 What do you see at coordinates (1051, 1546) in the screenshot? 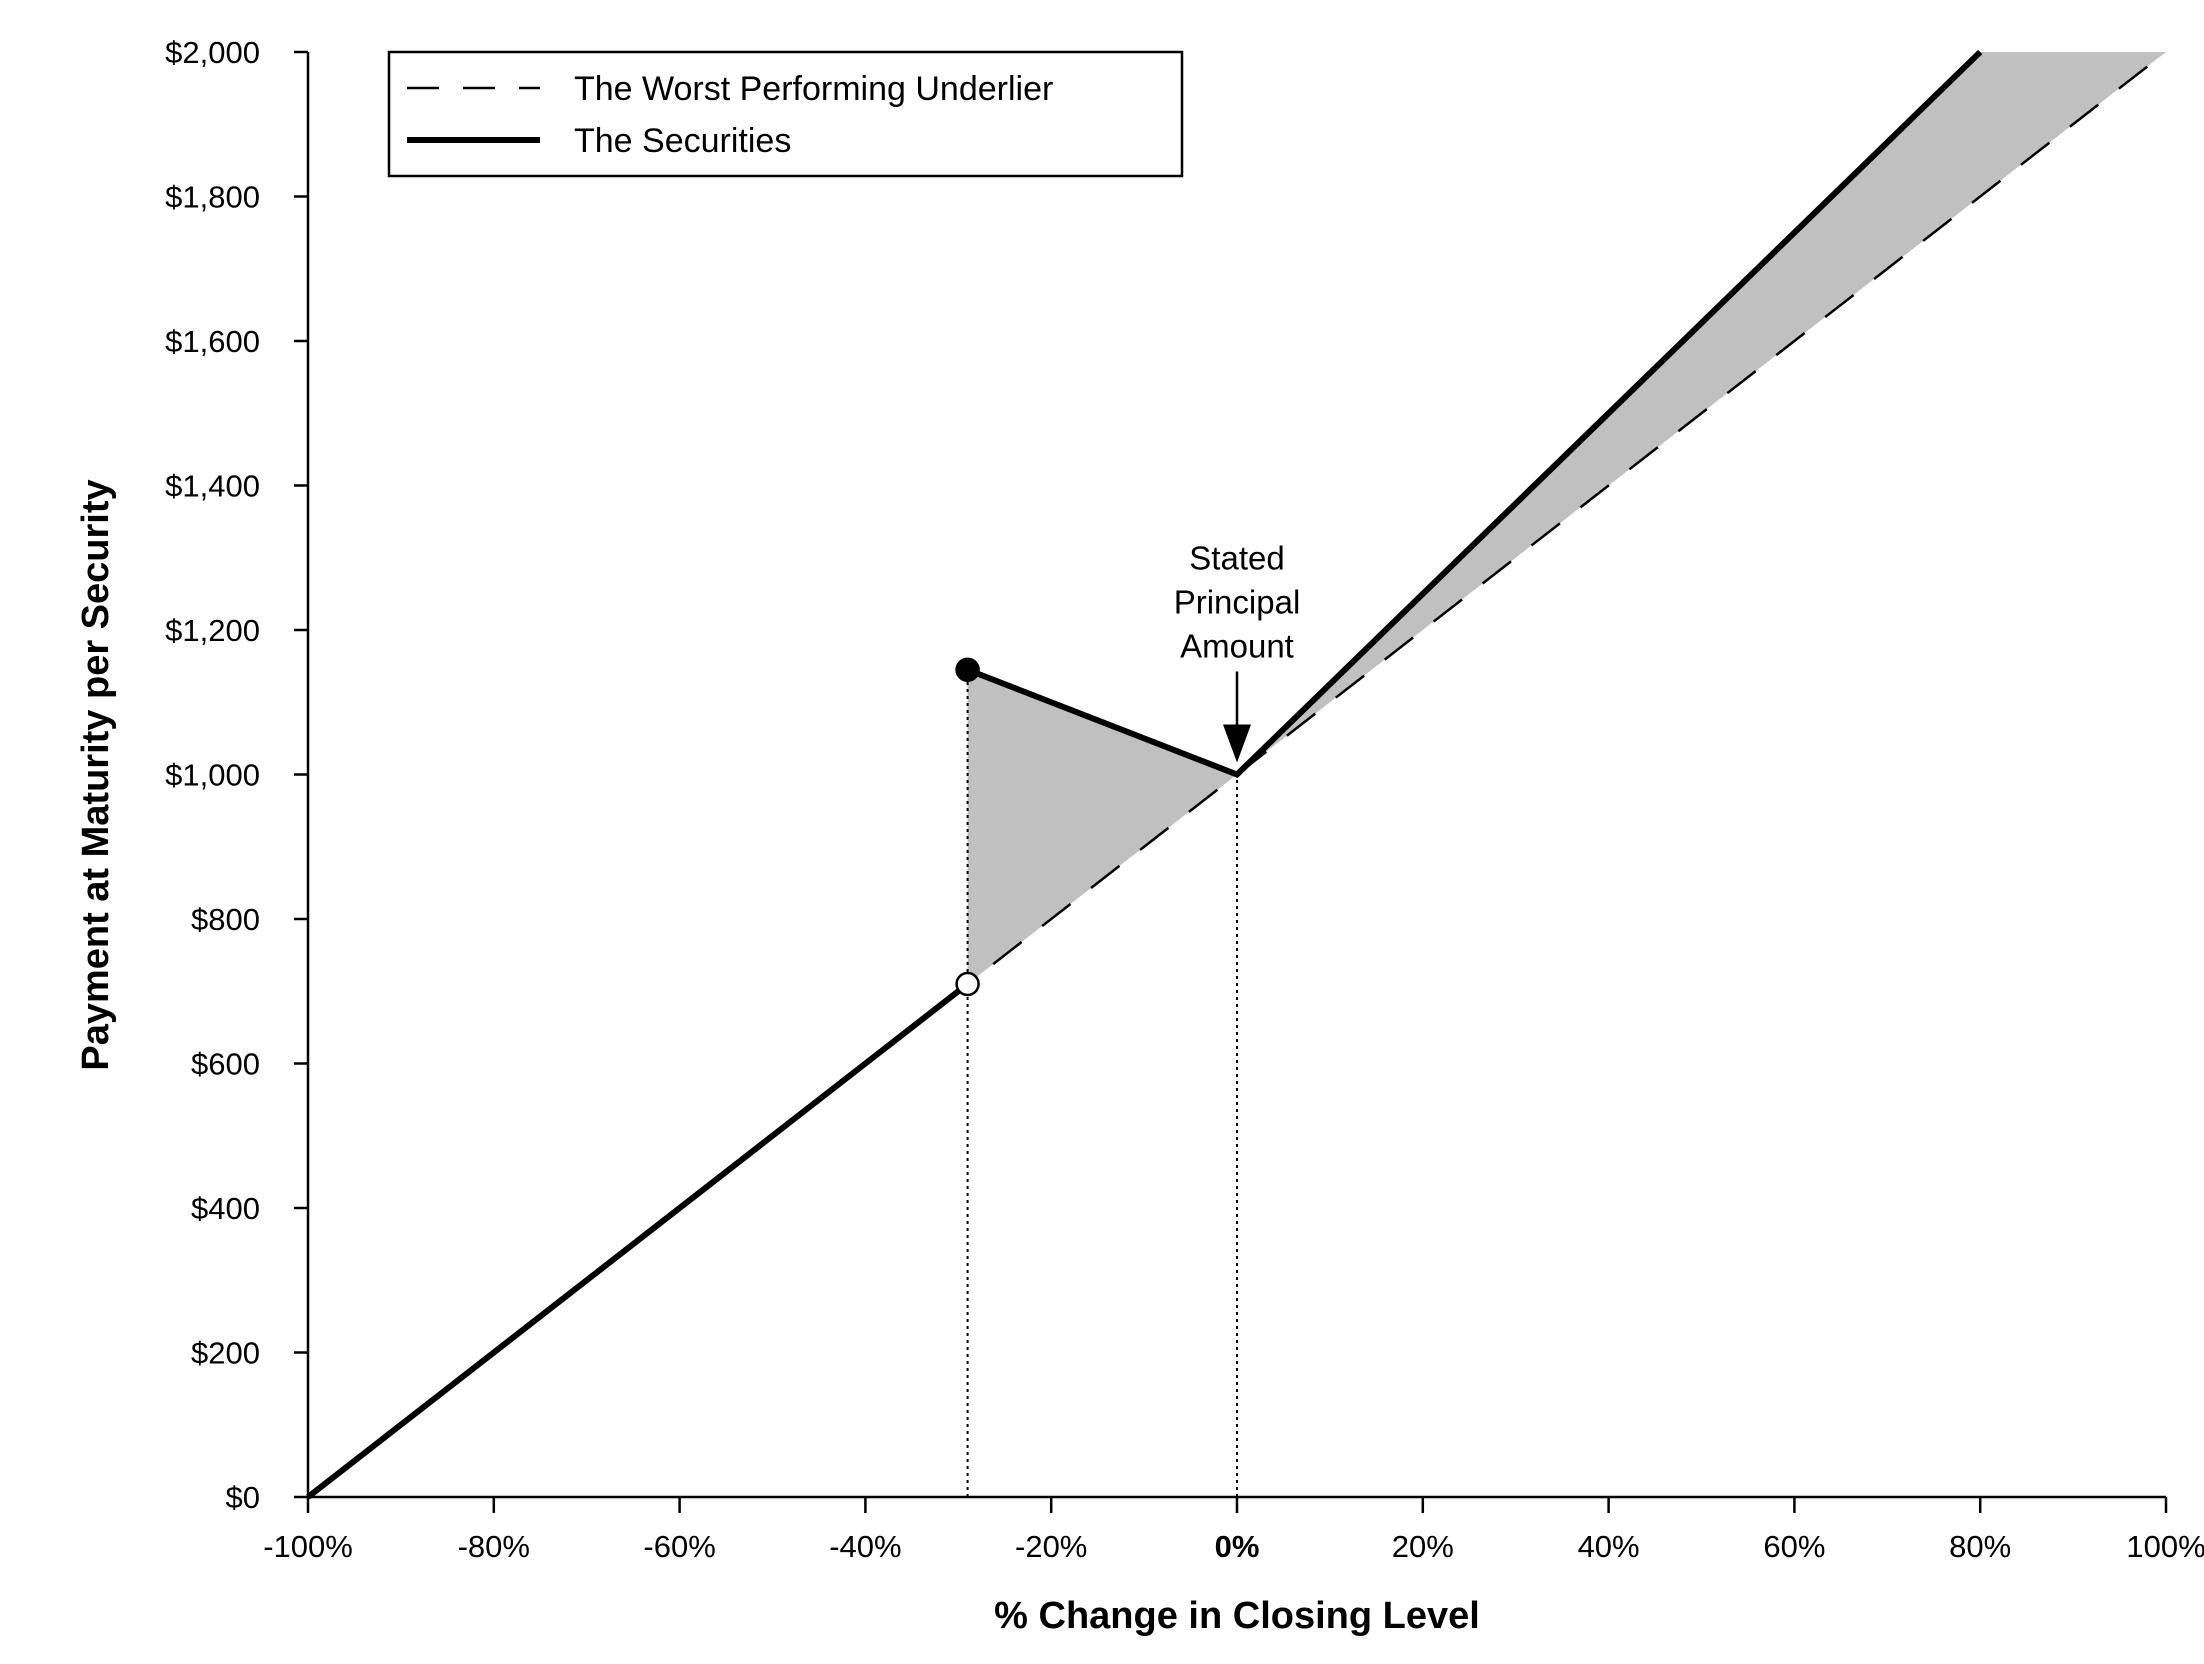
I see `x-tick-label: -20%` at bounding box center [1051, 1546].